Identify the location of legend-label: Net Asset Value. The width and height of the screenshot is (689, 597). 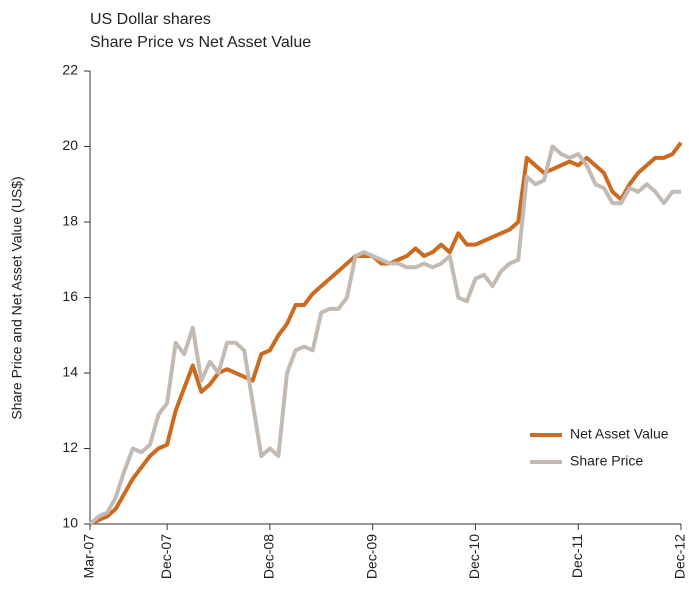
(619, 434).